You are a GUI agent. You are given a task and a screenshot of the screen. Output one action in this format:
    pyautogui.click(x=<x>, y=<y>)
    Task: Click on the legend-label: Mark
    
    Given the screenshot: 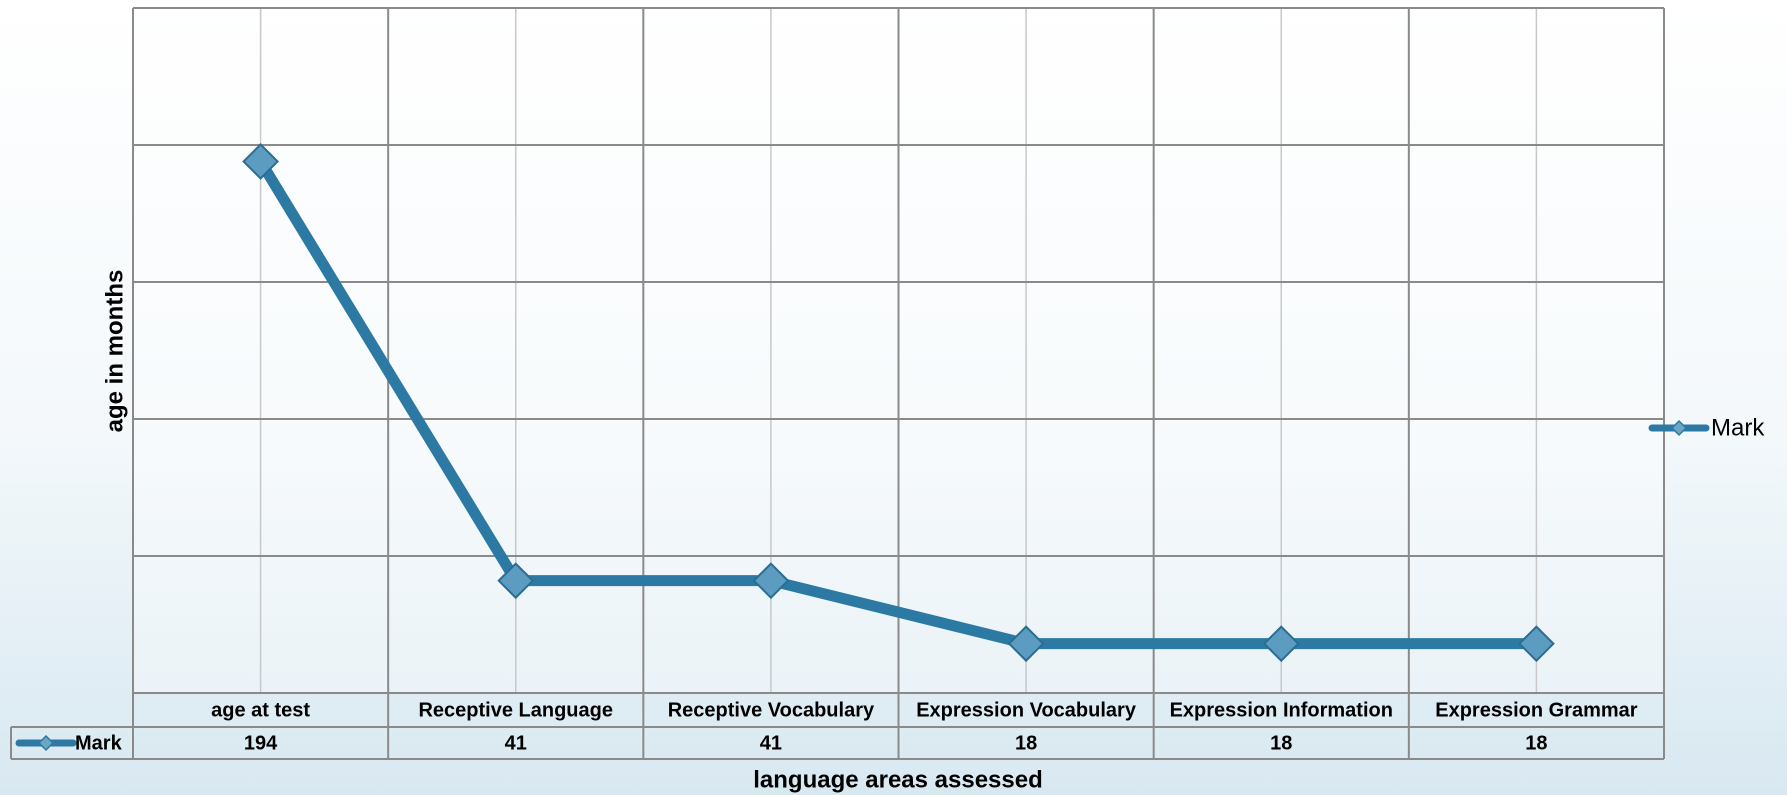 What is the action you would take?
    pyautogui.click(x=1738, y=427)
    